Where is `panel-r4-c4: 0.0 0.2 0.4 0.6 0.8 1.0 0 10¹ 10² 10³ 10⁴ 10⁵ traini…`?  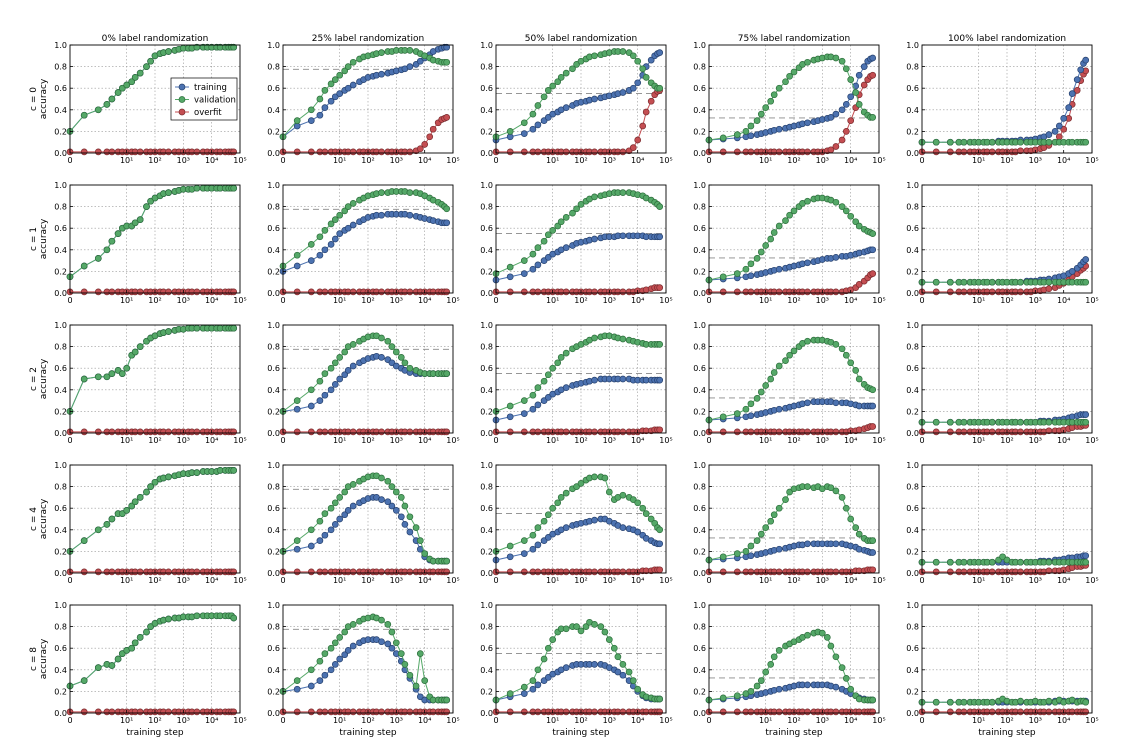 panel-r4-c4: 0.0 0.2 0.4 0.6 0.8 1.0 0 10¹ 10² 10³ 10⁴ 10⁵ traini… is located at coordinates (1002, 669).